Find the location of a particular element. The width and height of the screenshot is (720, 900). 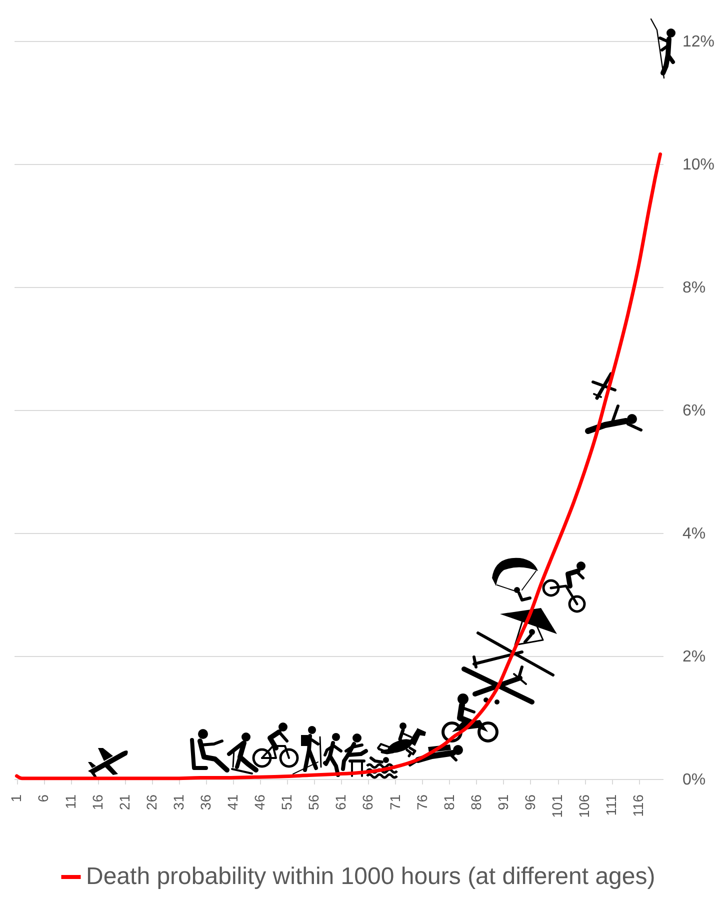

x-tick-label: 101 is located at coordinates (557, 806).